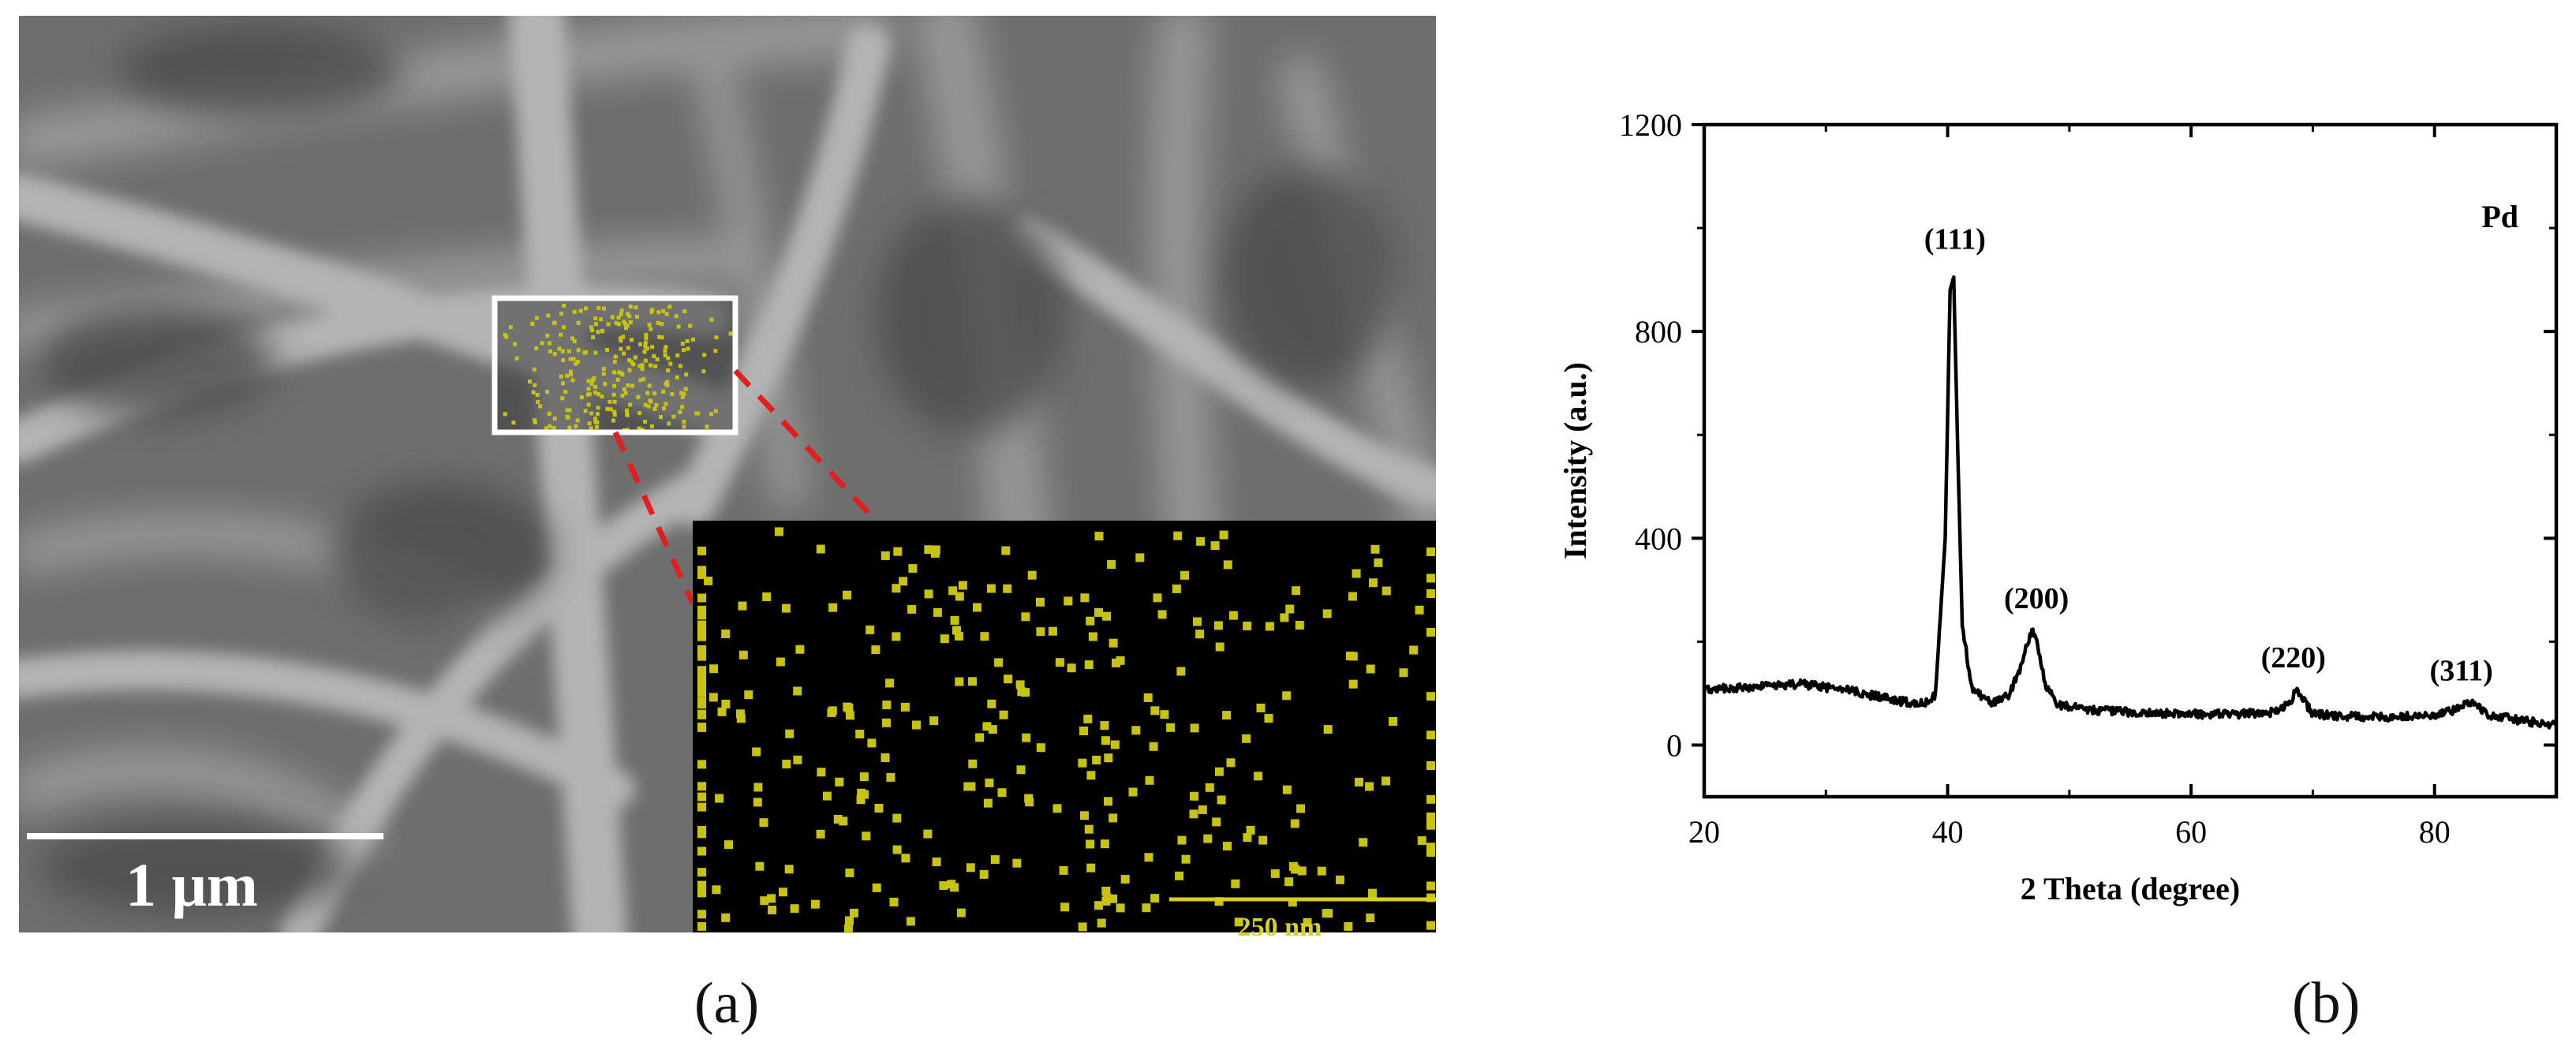 The width and height of the screenshot is (2576, 1050). I want to click on main-scale-bar: 1 μm, so click(205, 876).